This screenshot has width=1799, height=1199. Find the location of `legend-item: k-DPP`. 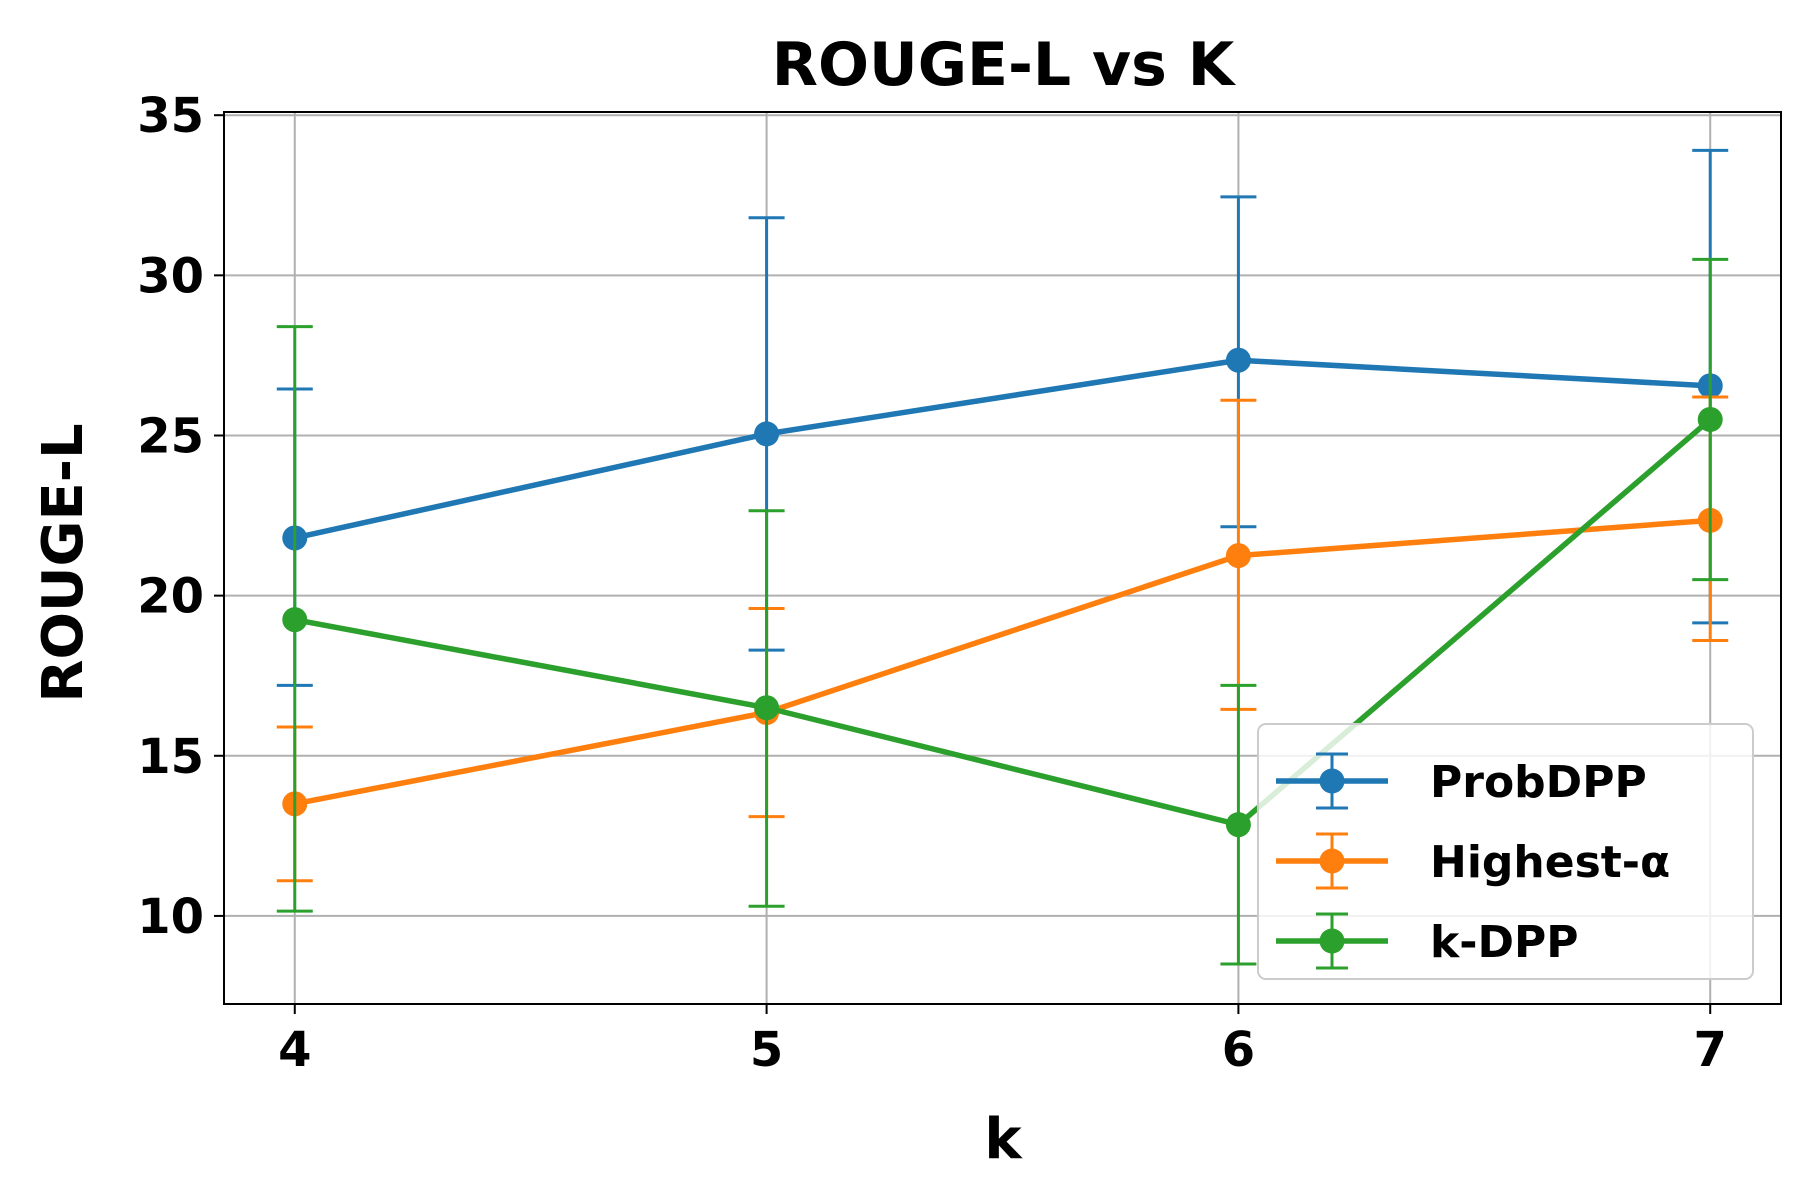

legend-item: k-DPP is located at coordinates (1427, 941).